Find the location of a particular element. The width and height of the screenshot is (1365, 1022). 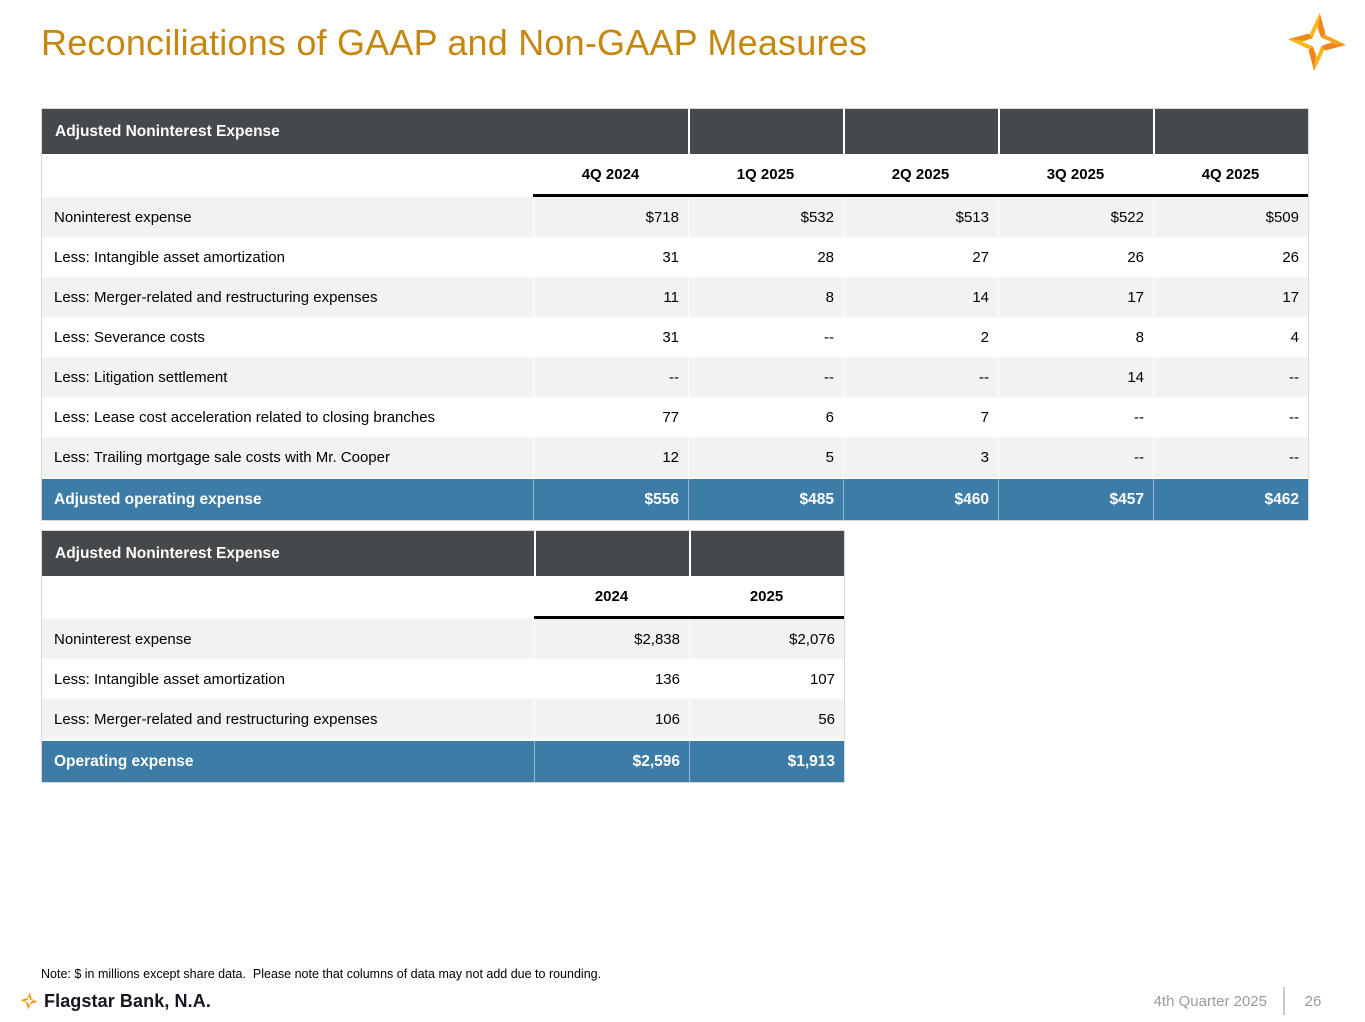

row-value: 12 is located at coordinates (610, 457).